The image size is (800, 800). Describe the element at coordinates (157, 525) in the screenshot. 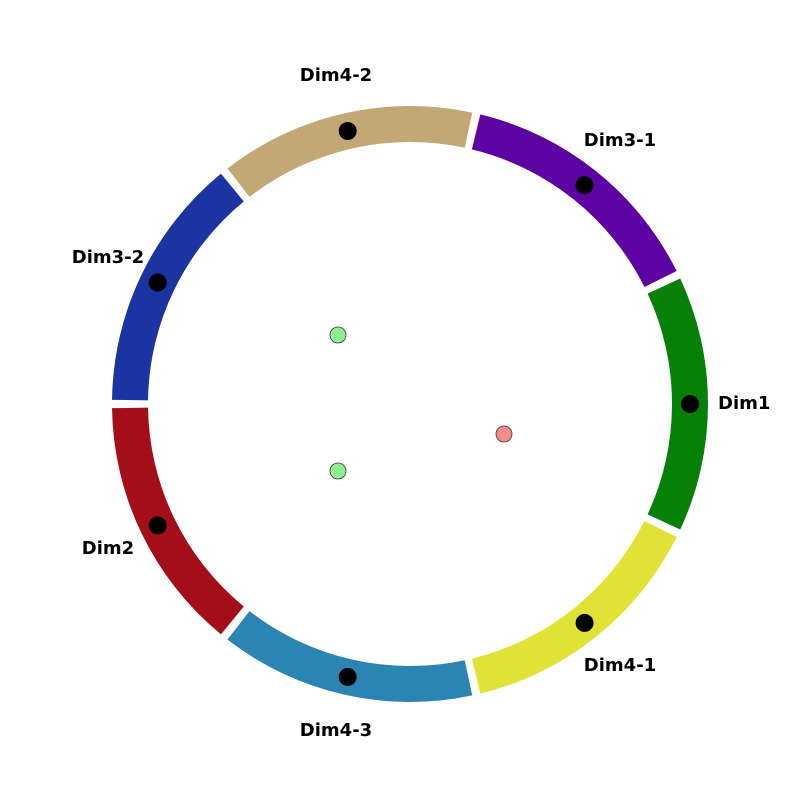

I see `anchor-marker-dim2` at that location.